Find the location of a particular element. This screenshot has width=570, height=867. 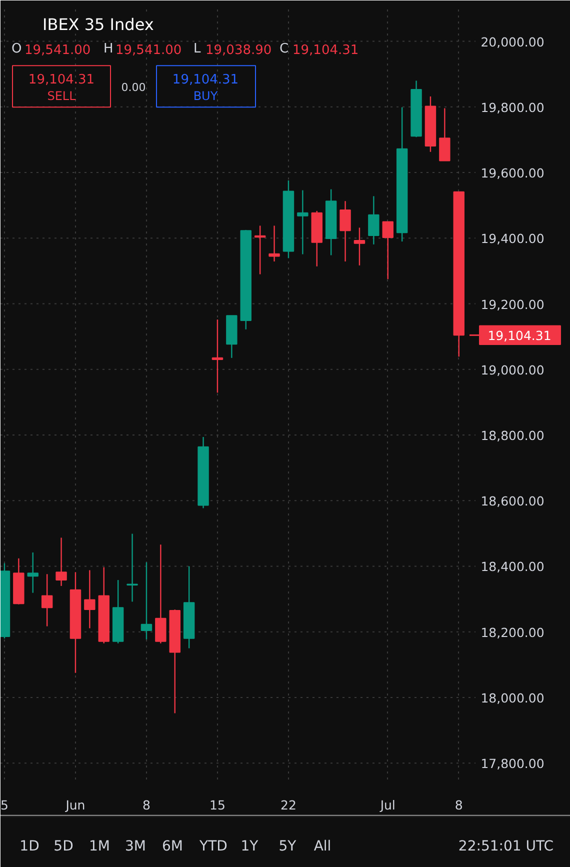

x-tick-label: 22 is located at coordinates (288, 805).